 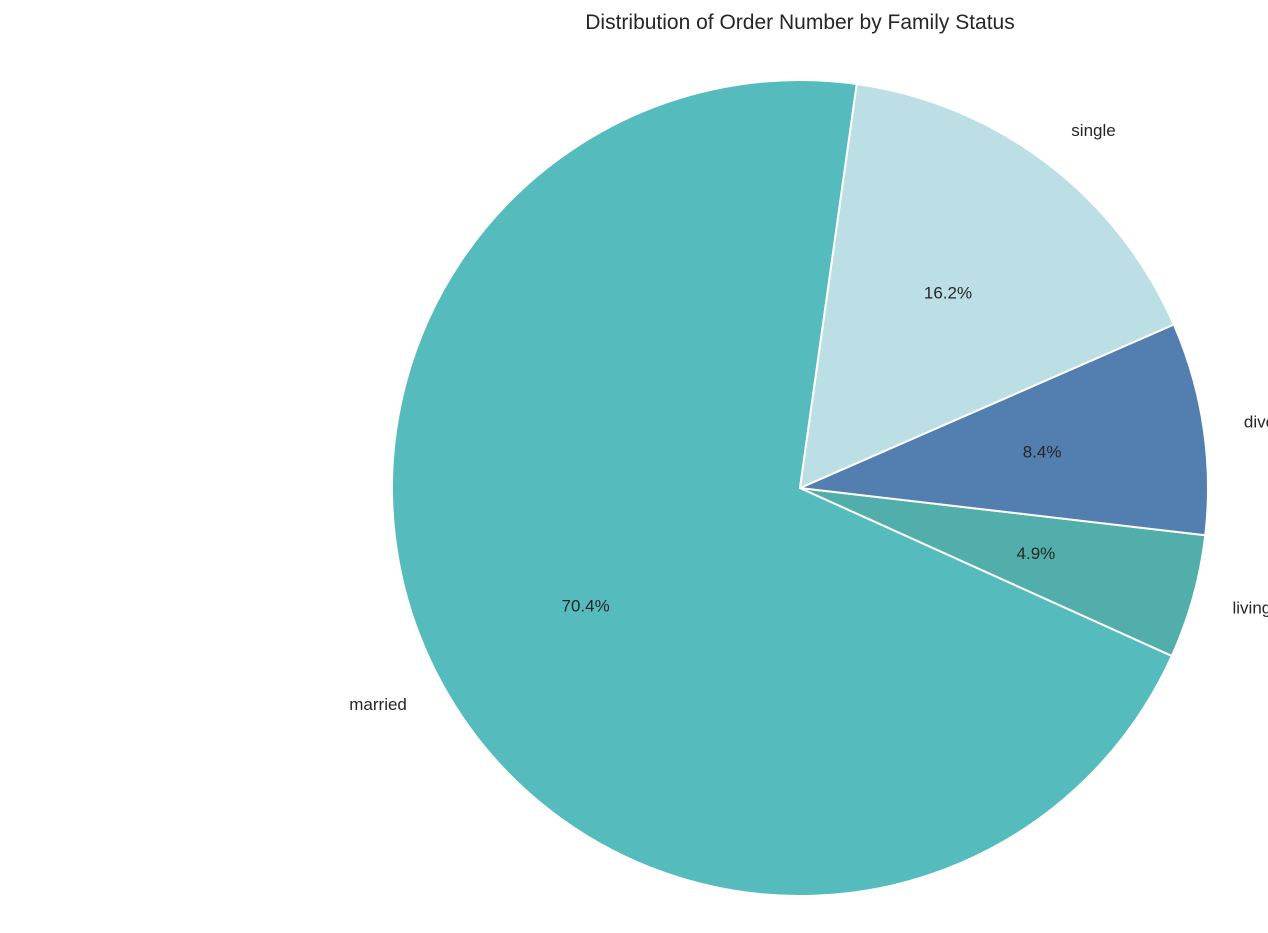 What do you see at coordinates (1036, 553) in the screenshot?
I see `slice-percent-living-with-parents-and-siblings: 4.9%` at bounding box center [1036, 553].